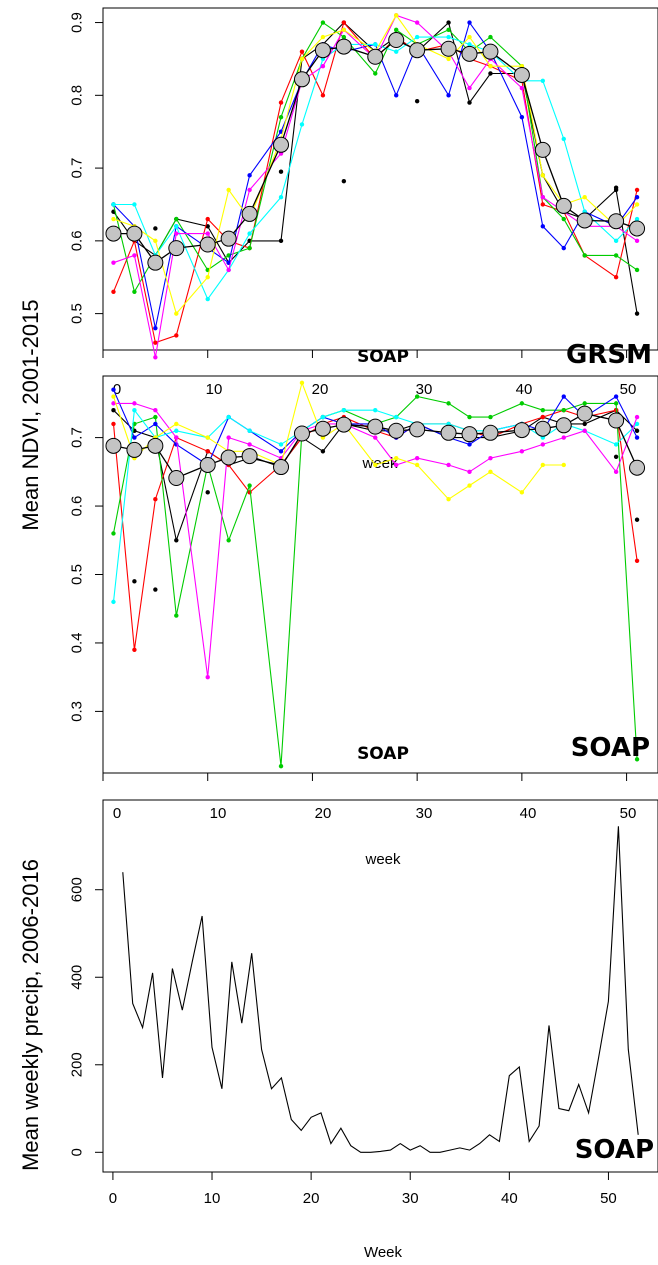 This screenshot has width=658, height=1265. Describe the element at coordinates (77, 1064) in the screenshot. I see `y-tick-label: 200` at that location.